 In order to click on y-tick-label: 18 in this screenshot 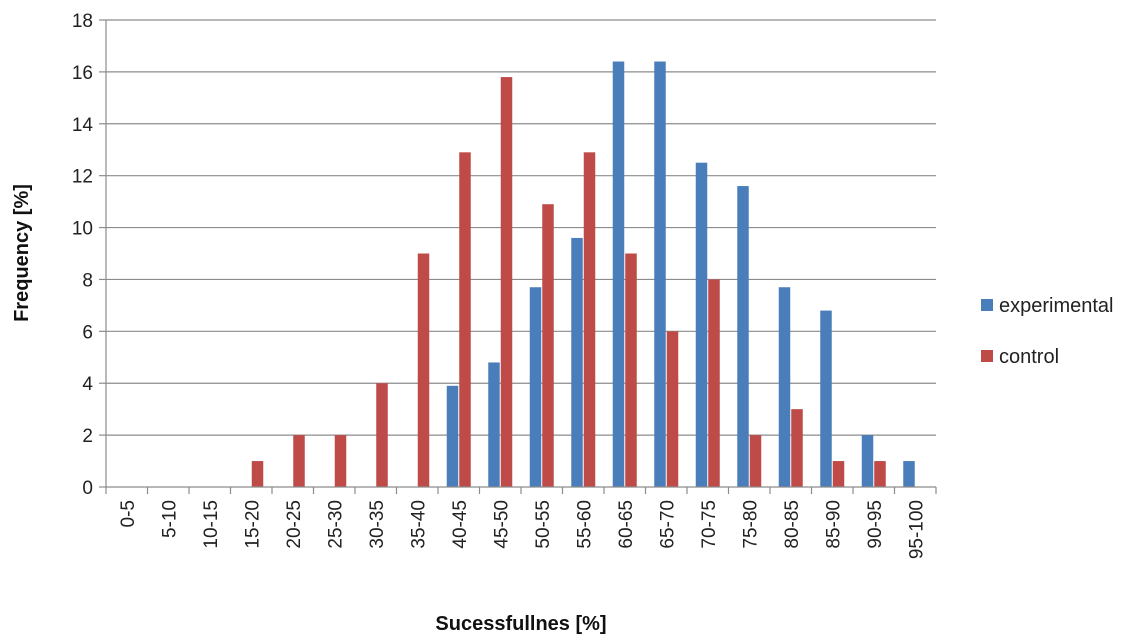, I will do `click(82, 21)`.